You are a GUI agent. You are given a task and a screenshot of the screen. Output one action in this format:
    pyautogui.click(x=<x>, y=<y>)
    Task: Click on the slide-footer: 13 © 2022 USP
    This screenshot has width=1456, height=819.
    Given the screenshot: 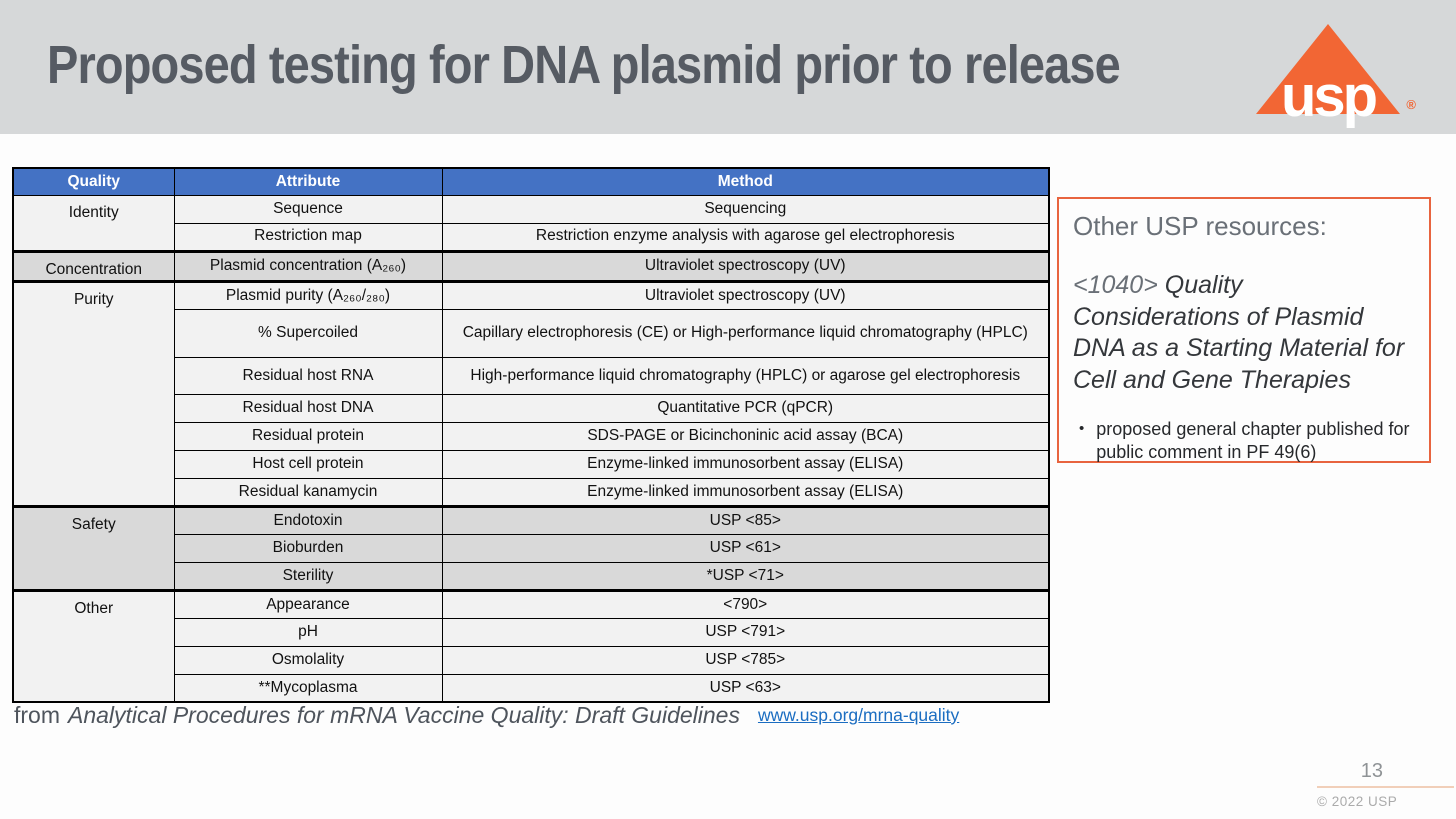 What is the action you would take?
    pyautogui.click(x=1385, y=784)
    